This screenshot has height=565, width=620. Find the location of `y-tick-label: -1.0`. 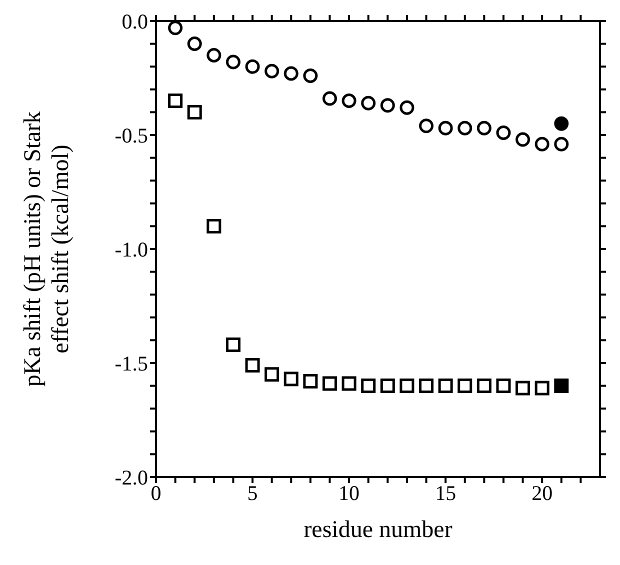

y-tick-label: -1.0 is located at coordinates (131, 249).